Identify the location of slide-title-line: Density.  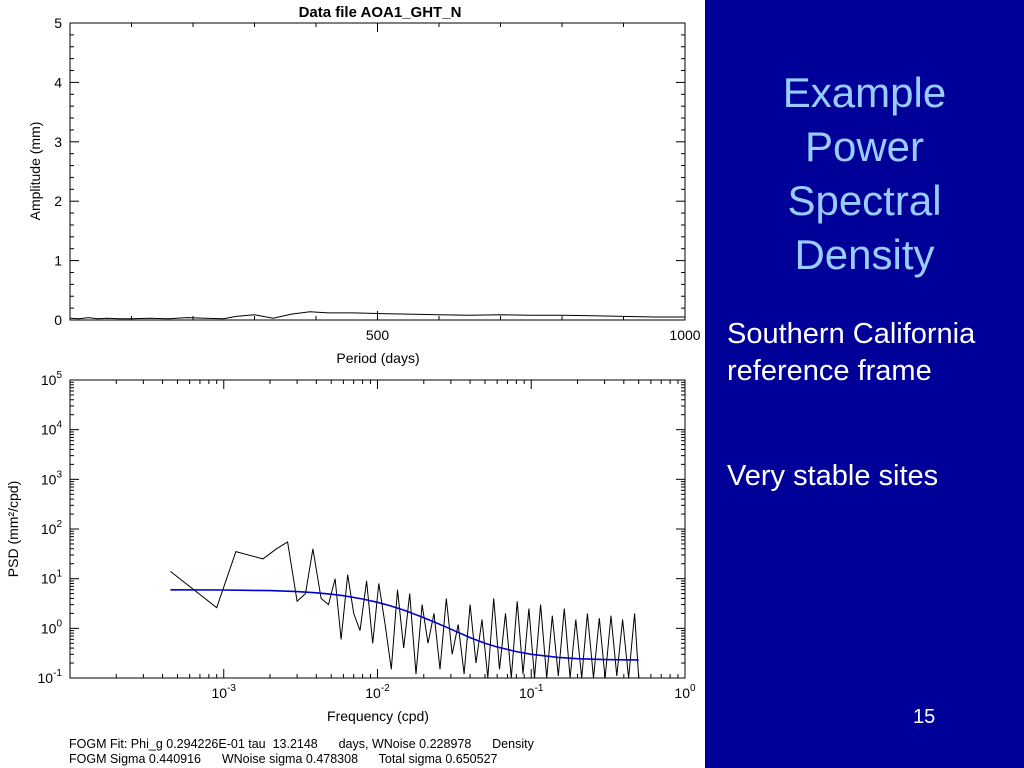
(864, 254).